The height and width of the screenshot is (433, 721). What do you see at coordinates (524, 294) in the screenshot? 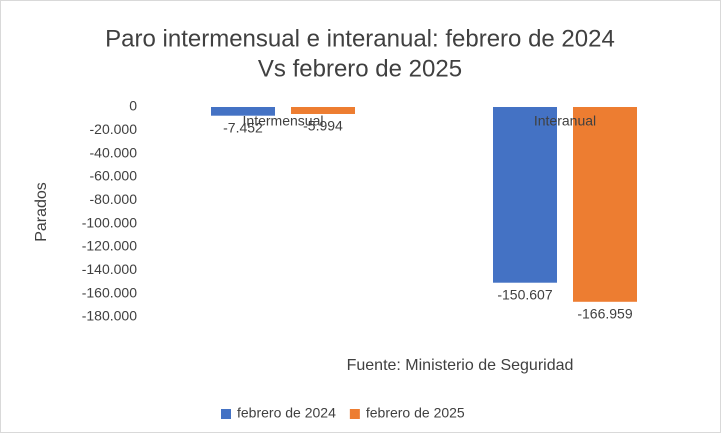
I see `data-label: -150.607` at bounding box center [524, 294].